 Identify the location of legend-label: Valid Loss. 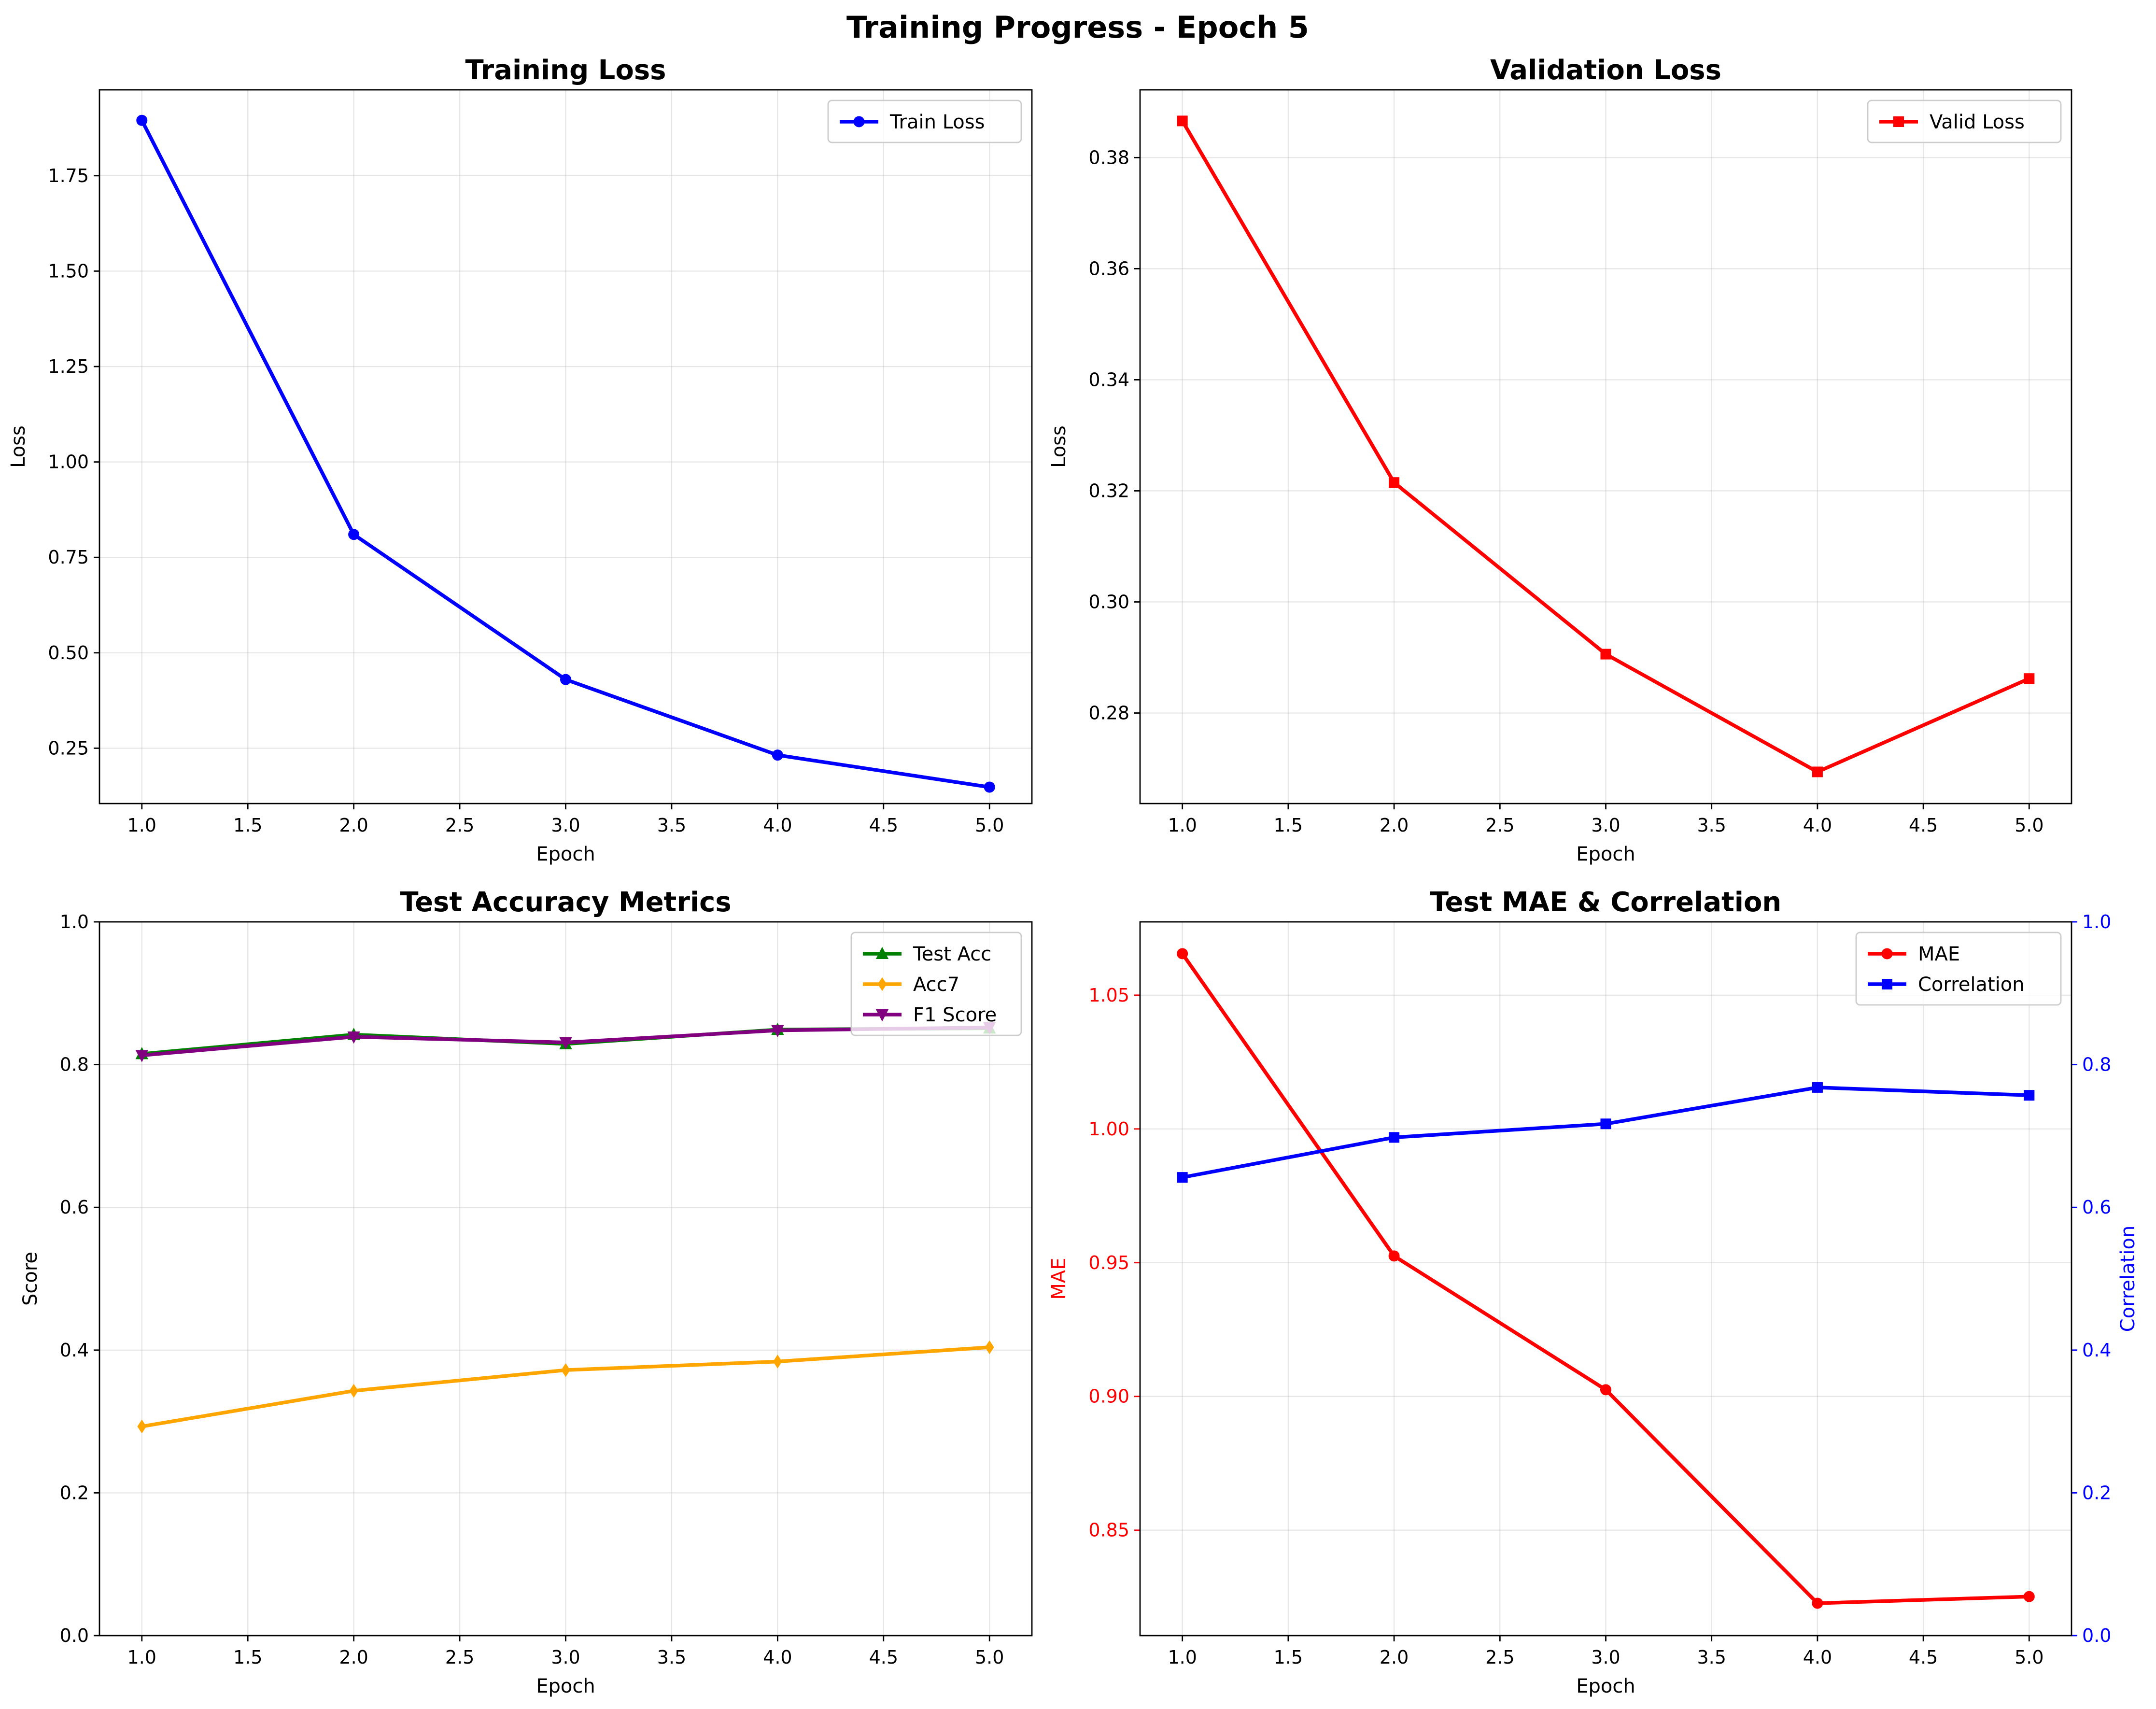
(1977, 122).